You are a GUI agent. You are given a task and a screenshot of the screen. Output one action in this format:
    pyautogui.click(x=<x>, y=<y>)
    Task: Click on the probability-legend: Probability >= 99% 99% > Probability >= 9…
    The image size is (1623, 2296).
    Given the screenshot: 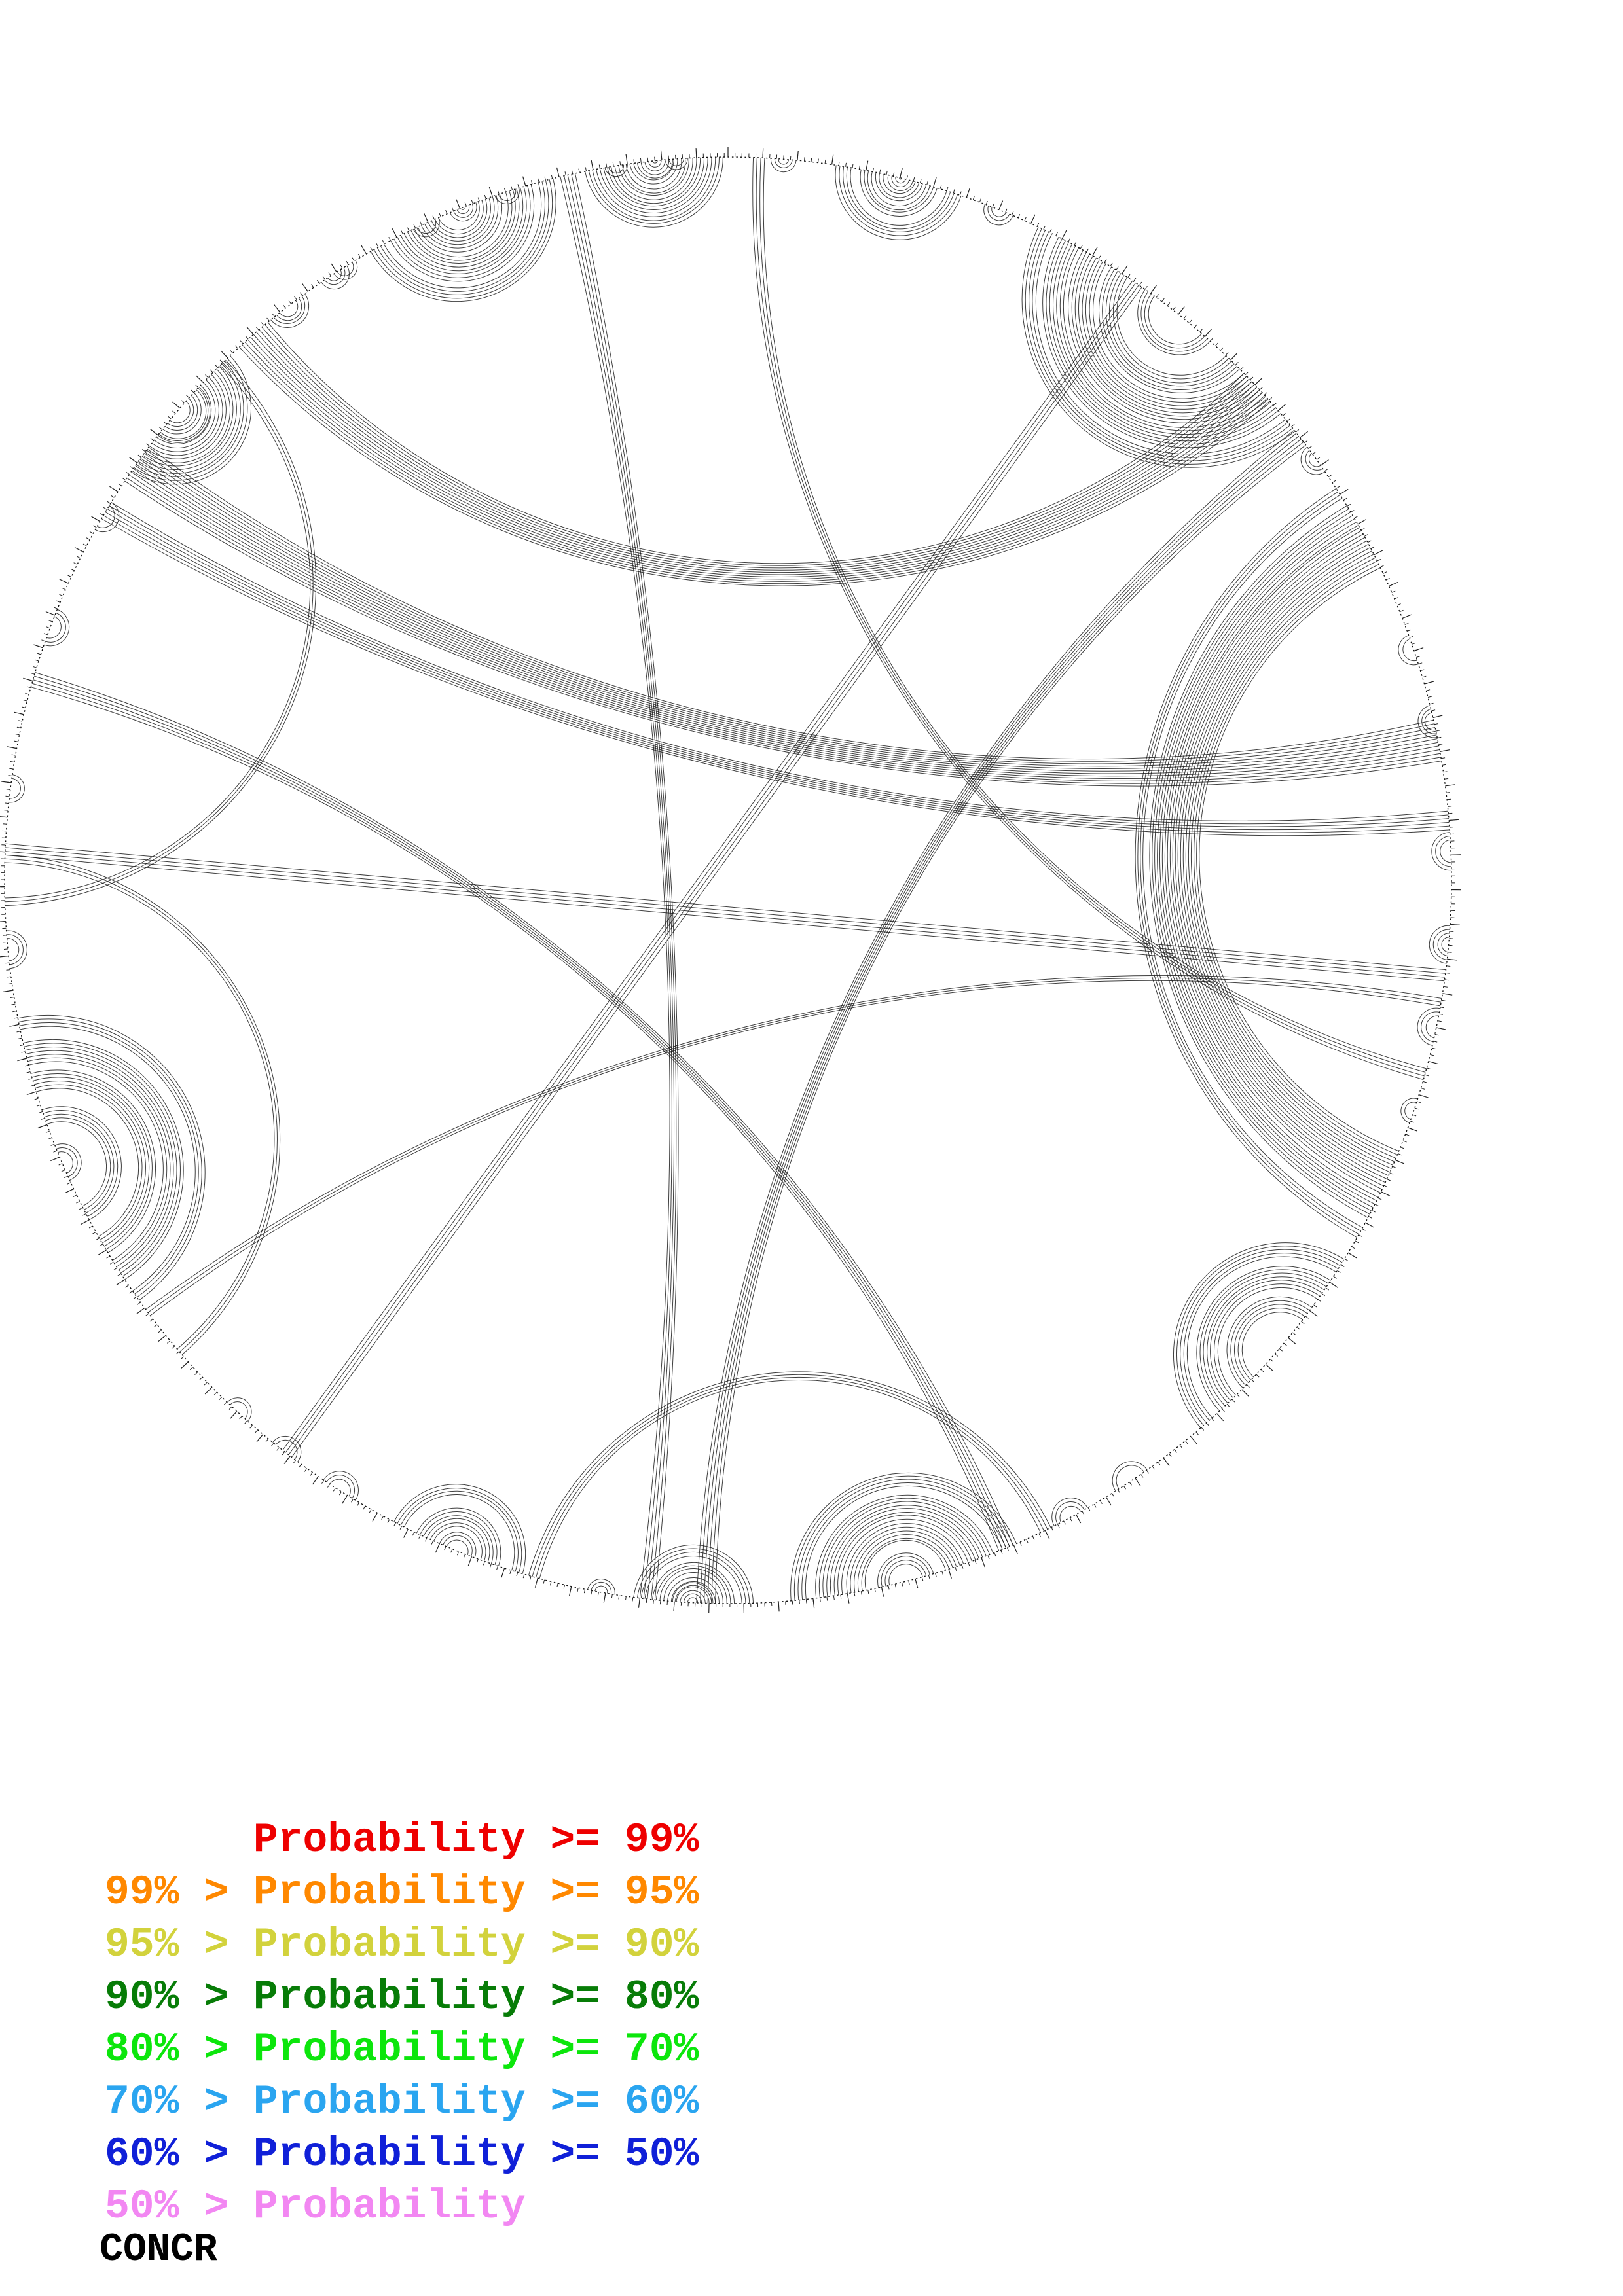 What is the action you would take?
    pyautogui.click(x=402, y=2023)
    